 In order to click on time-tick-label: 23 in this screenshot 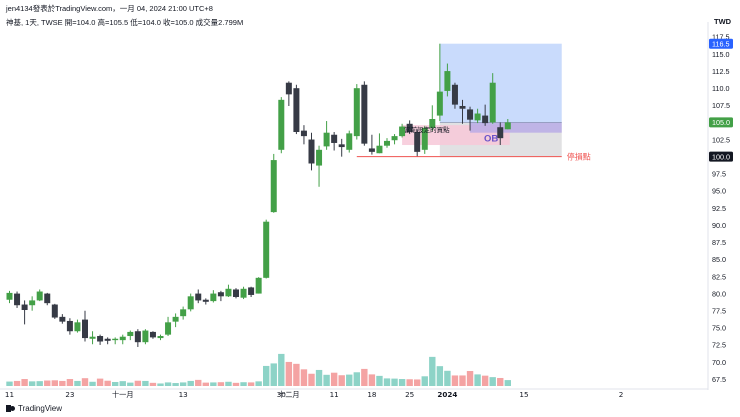, I will do `click(69, 394)`.